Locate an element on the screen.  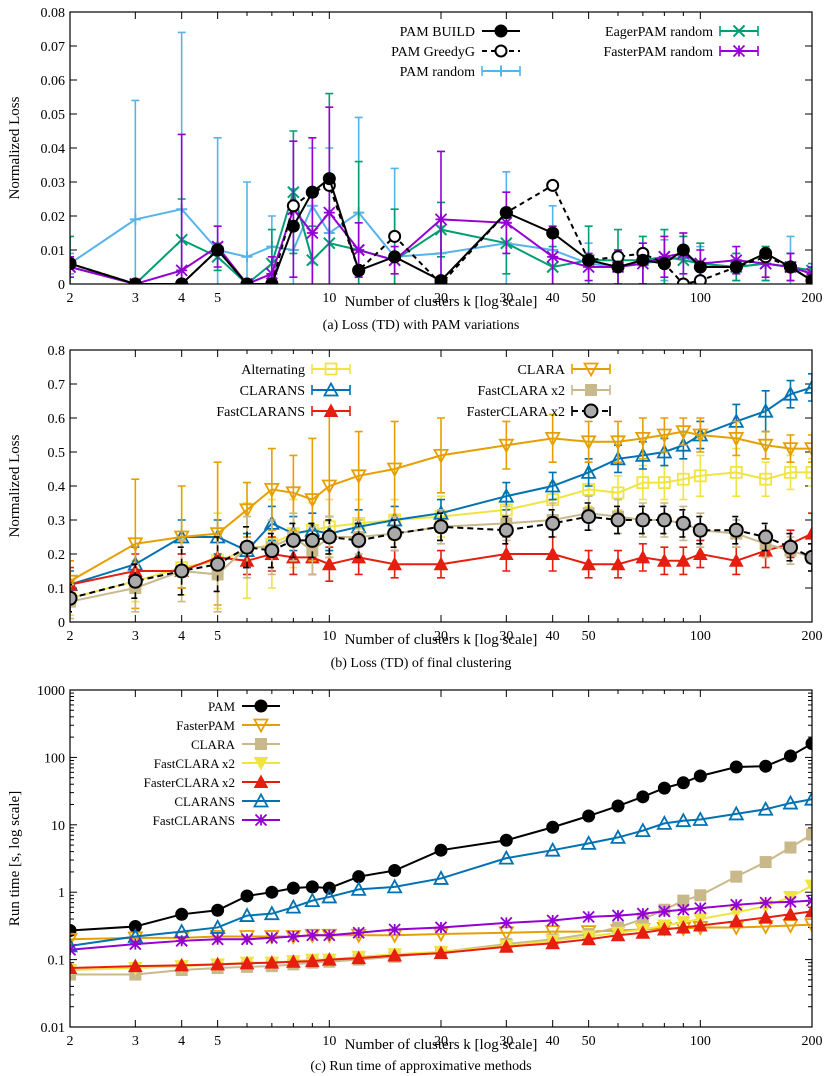
y-axis-label: Normalized Loss is located at coordinates (15, 485).